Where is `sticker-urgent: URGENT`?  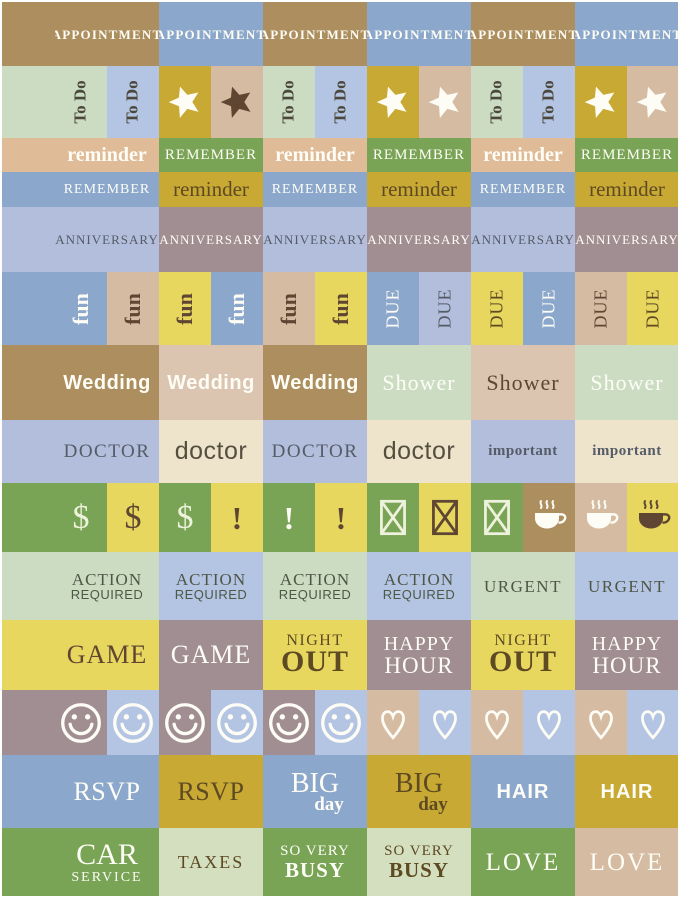
sticker-urgent: URGENT is located at coordinates (523, 586).